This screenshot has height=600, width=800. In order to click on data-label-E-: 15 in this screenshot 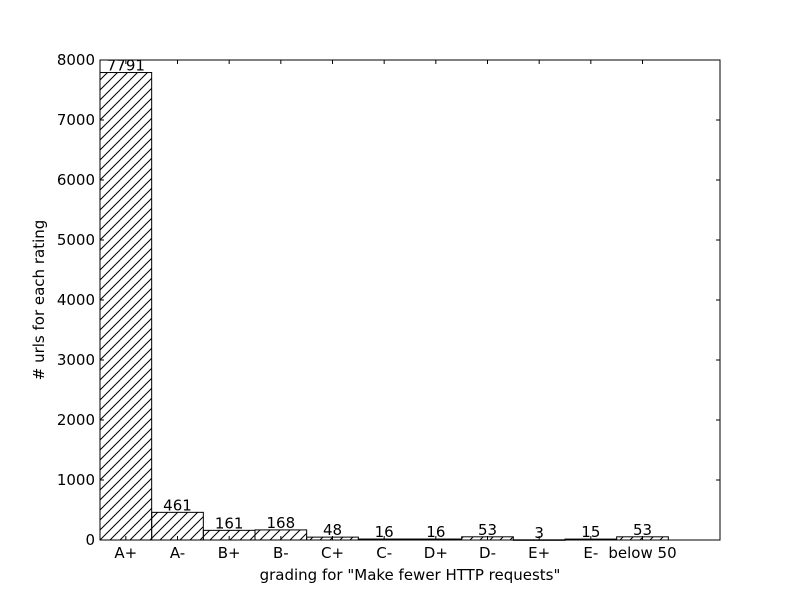, I will do `click(590, 532)`.